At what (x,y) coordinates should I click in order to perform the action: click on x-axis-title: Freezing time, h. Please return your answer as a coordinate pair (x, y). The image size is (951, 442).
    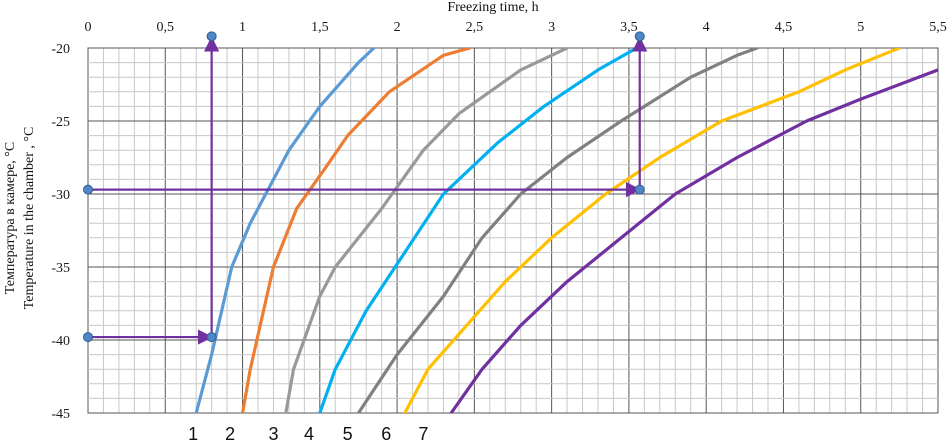
    Looking at the image, I should click on (492, 7).